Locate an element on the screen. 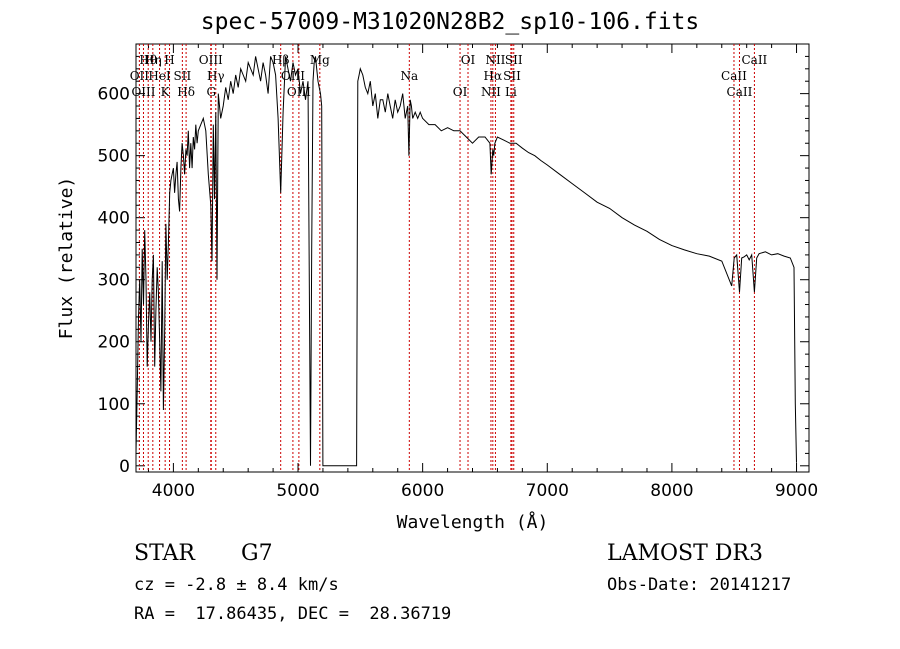  x-tick-label: 9000 is located at coordinates (796, 491).